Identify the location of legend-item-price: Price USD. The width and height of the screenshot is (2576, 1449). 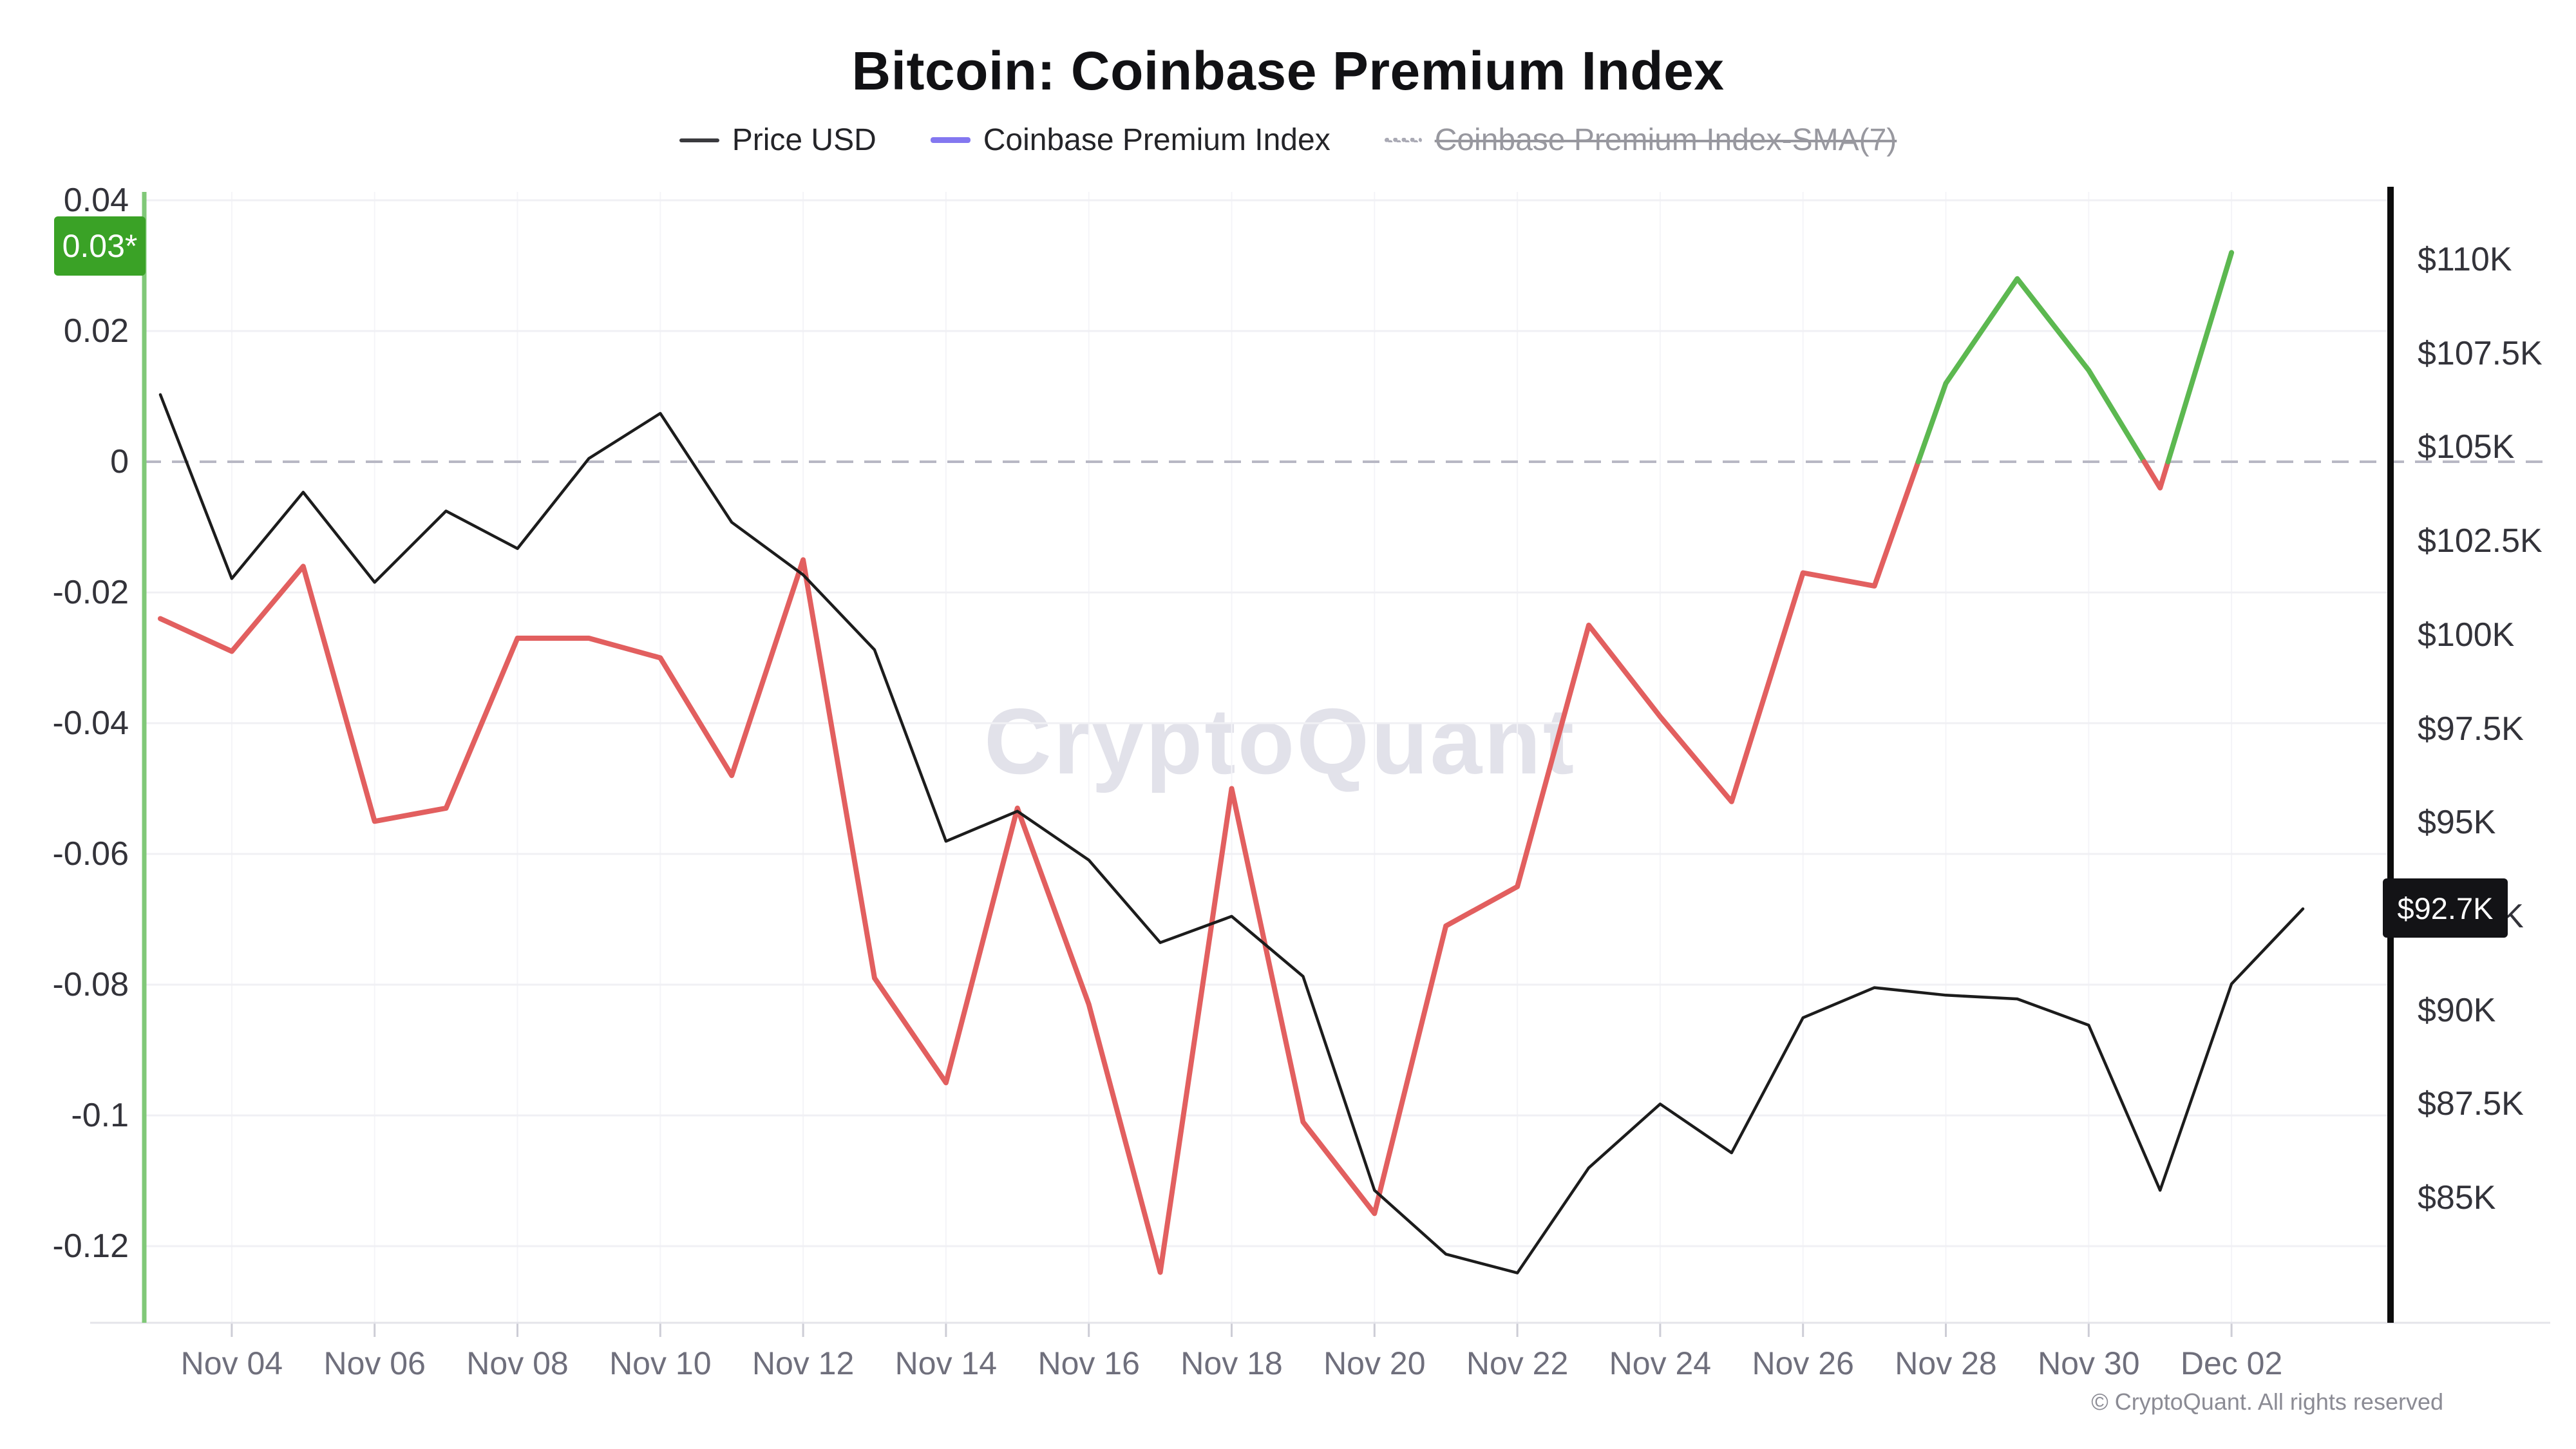
(778, 140).